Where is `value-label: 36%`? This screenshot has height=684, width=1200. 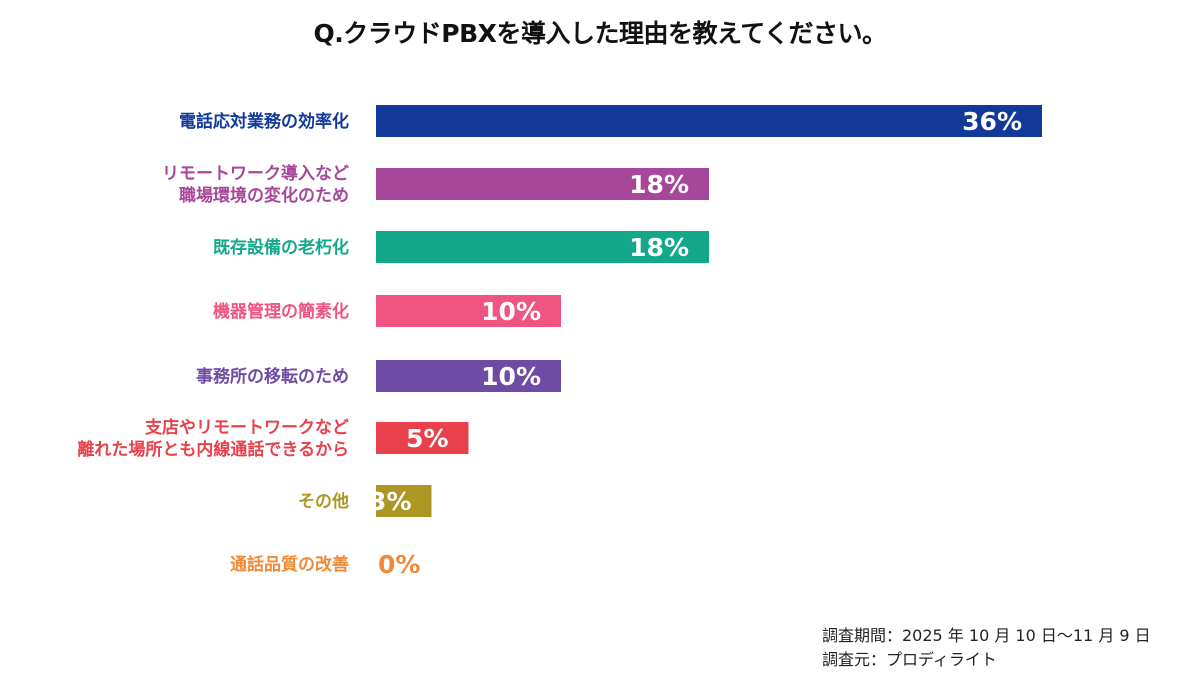
value-label: 36% is located at coordinates (992, 121).